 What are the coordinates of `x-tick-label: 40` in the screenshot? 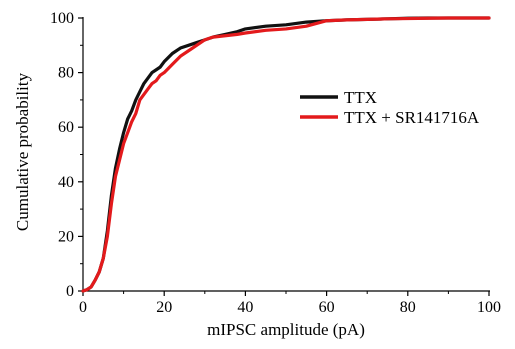 It's located at (245, 307).